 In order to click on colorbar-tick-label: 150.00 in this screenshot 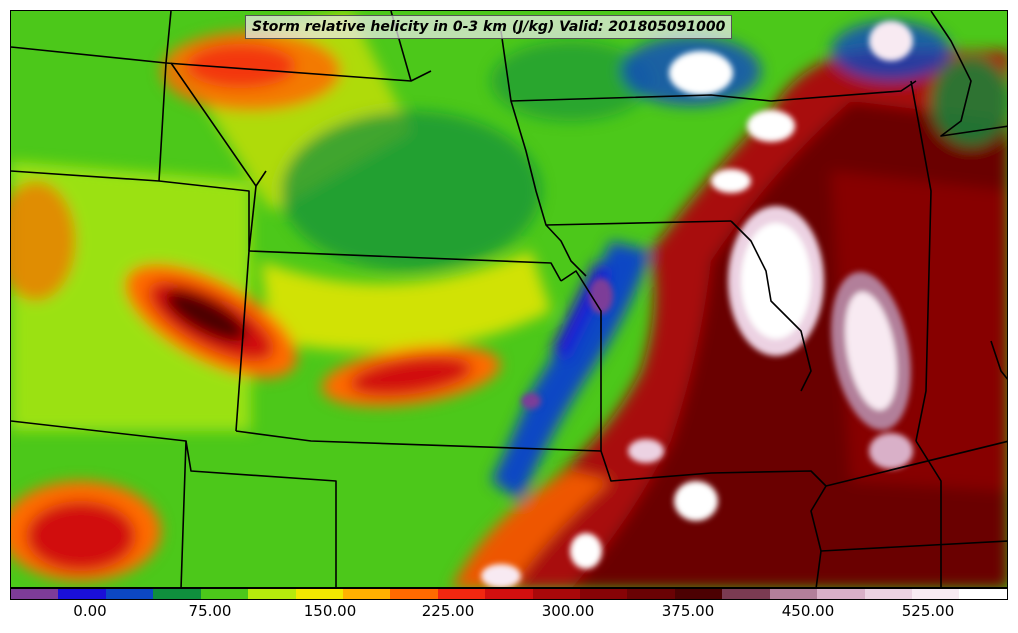, I will do `click(330, 611)`.